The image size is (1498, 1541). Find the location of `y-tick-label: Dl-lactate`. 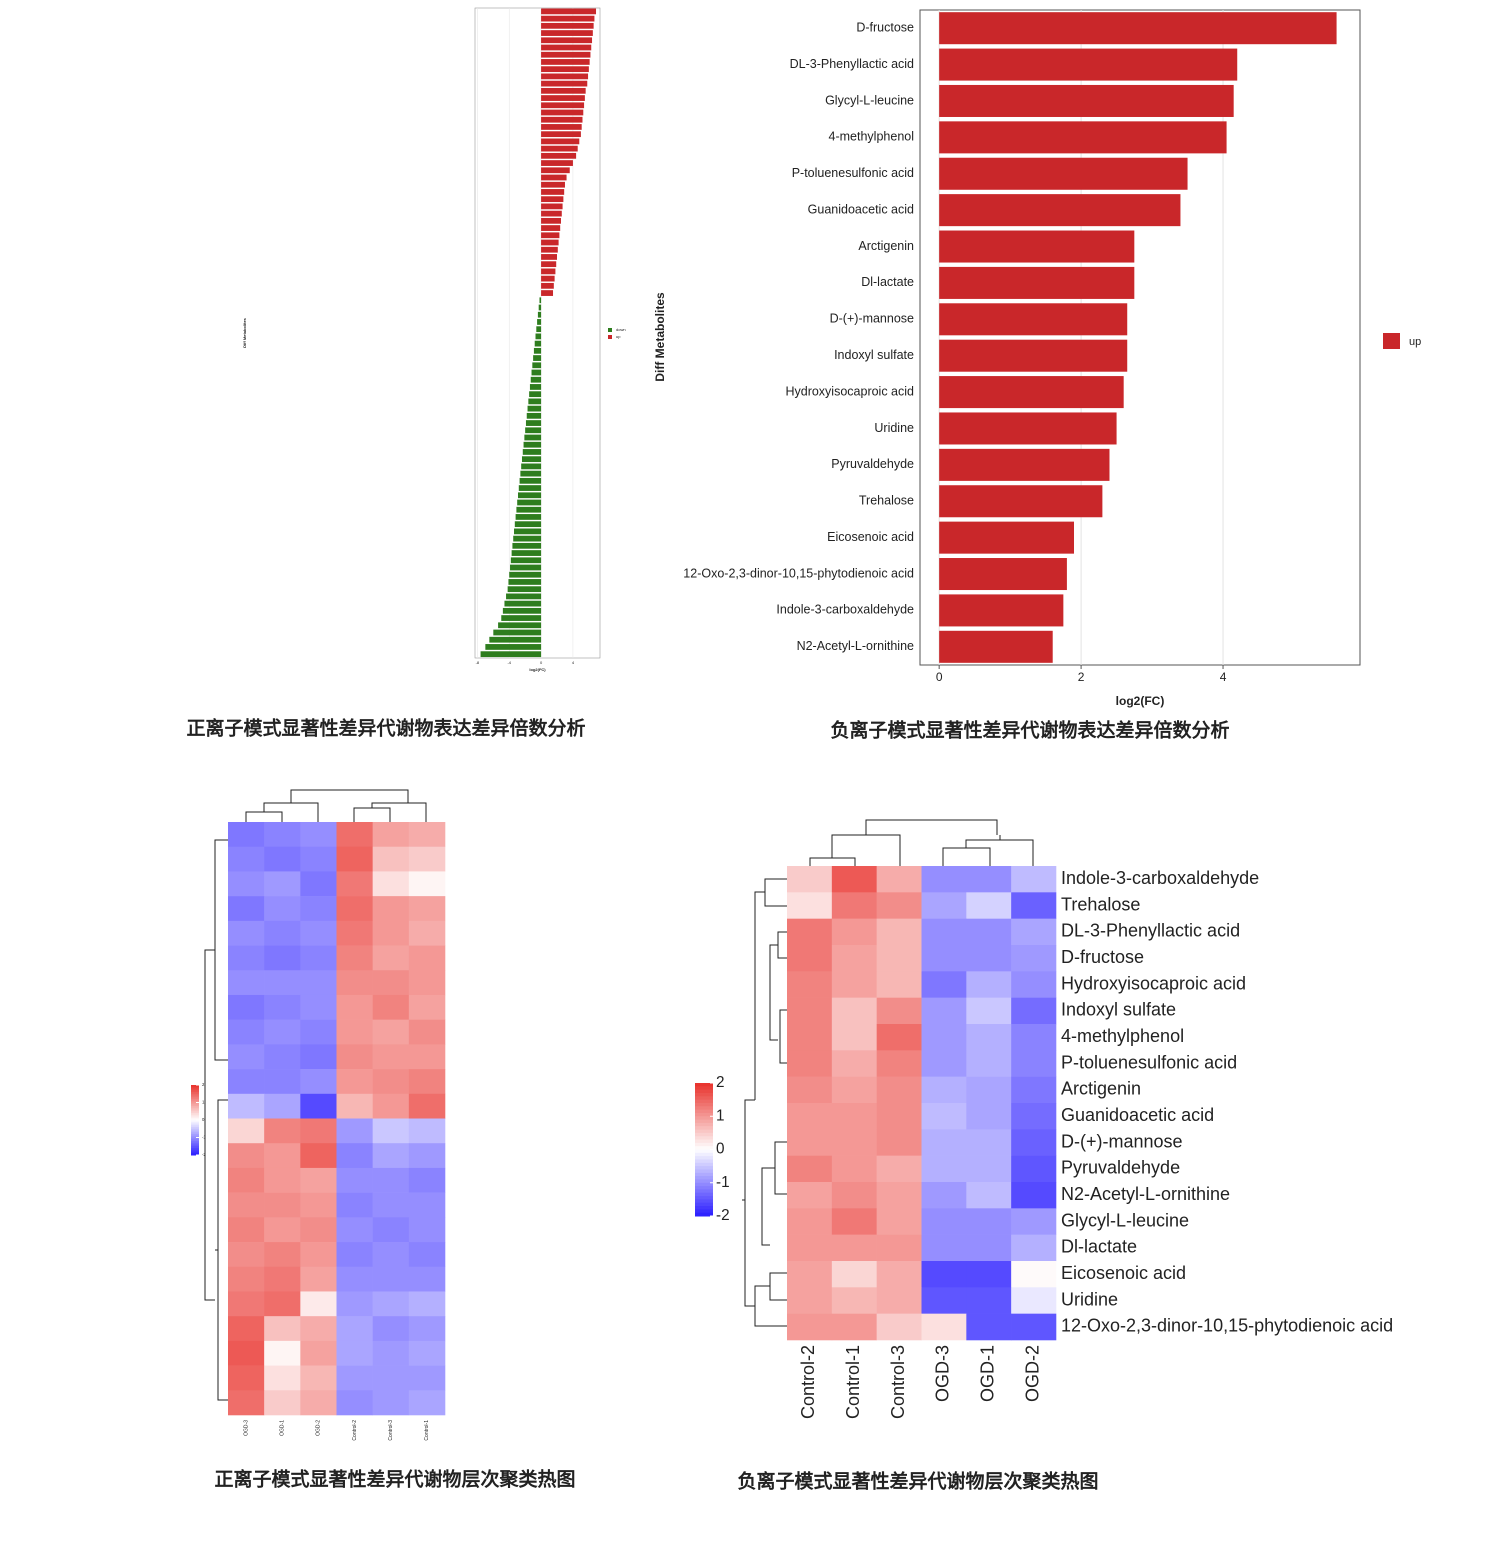

y-tick-label: Dl-lactate is located at coordinates (887, 282).